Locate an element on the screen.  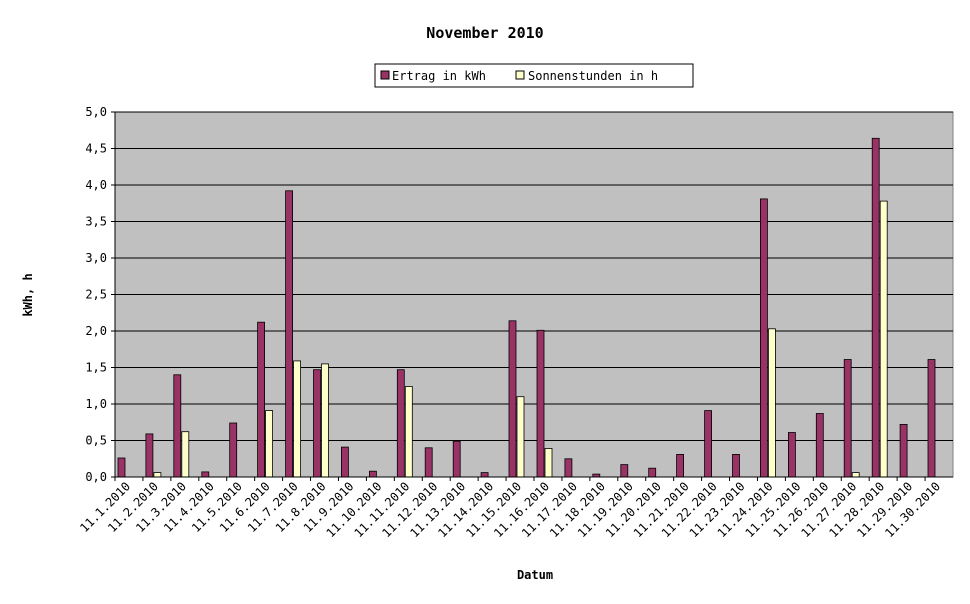
x-axis-label: Datum is located at coordinates (535, 575).